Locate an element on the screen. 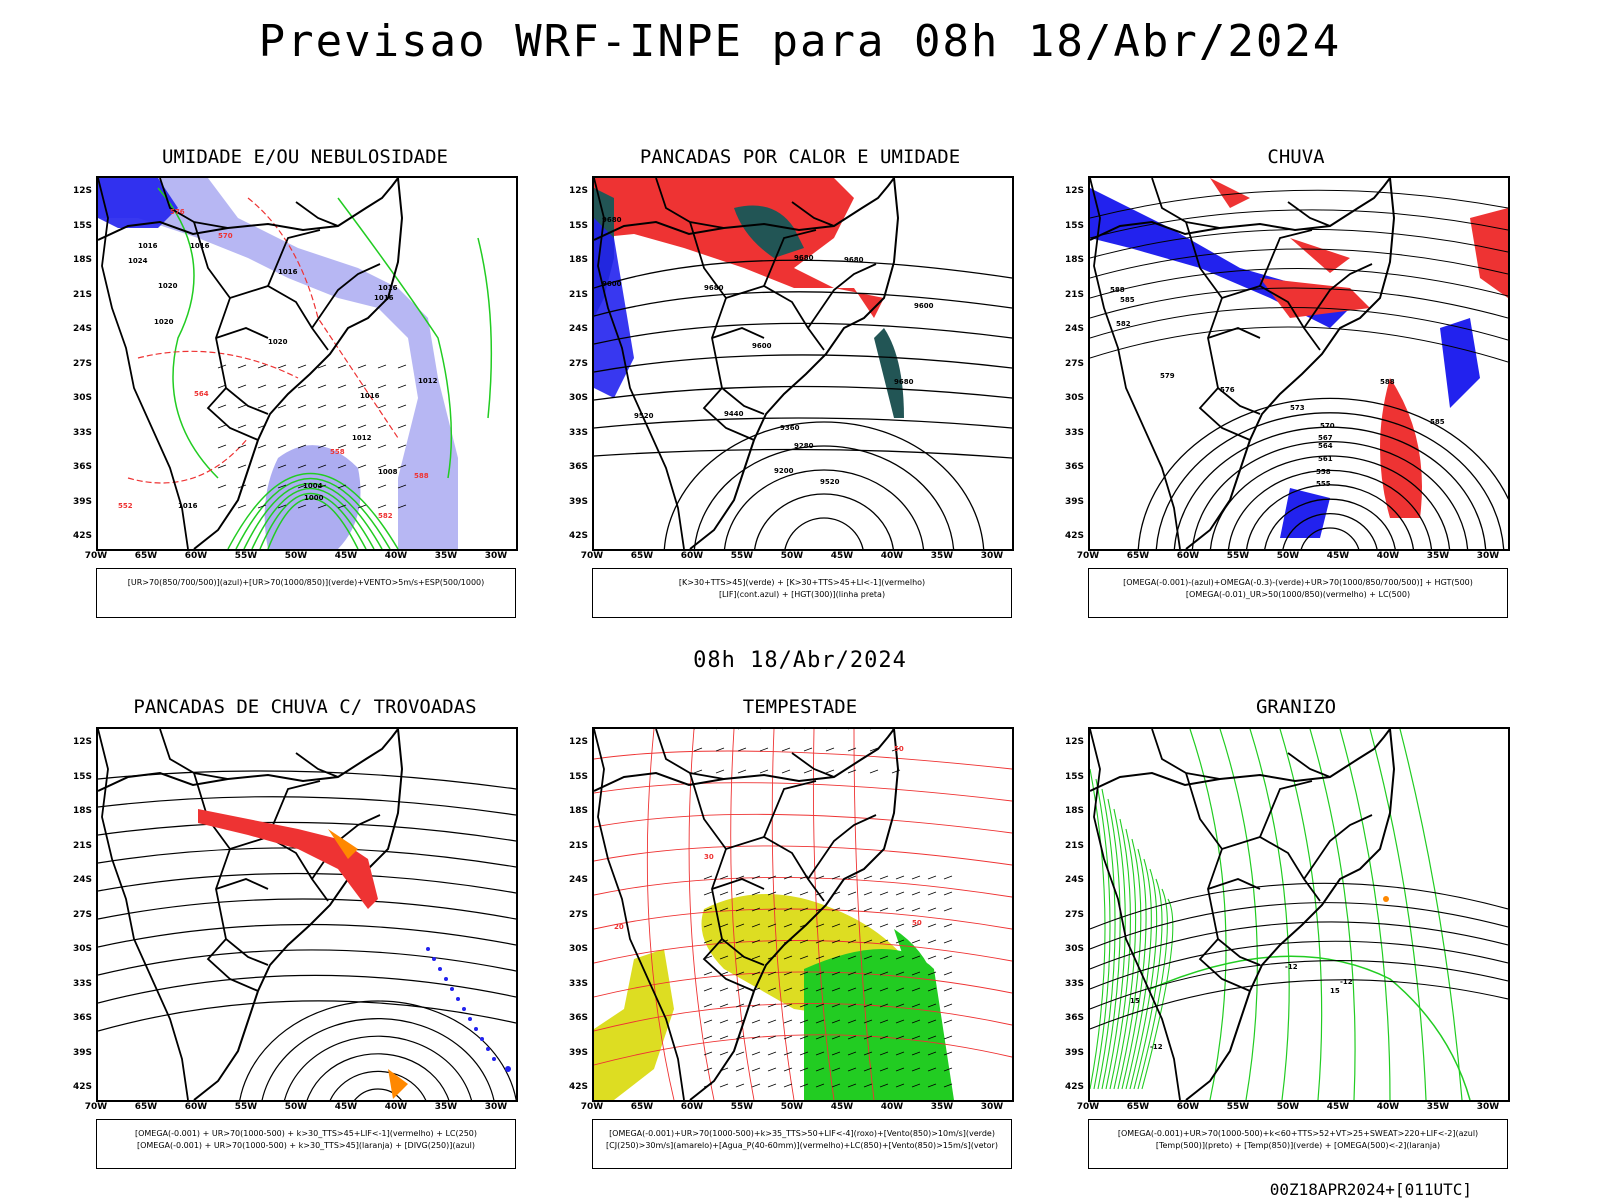  svg-text: 20 is located at coordinates (619, 927).